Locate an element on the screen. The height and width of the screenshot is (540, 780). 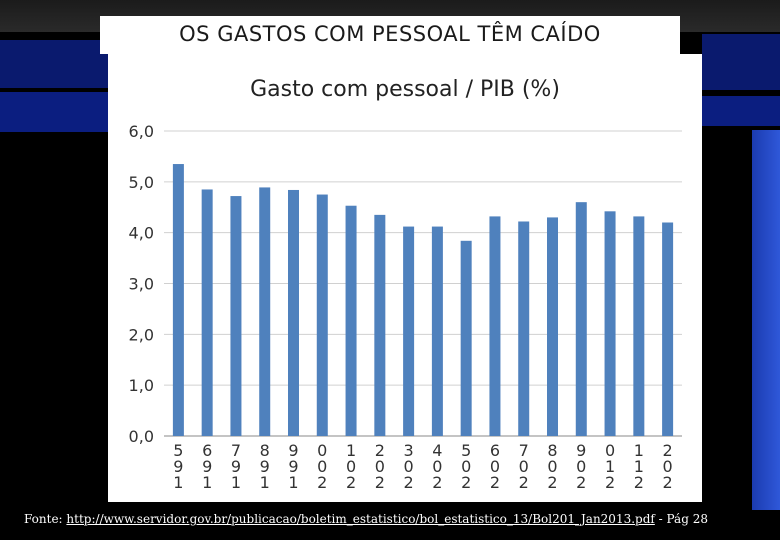
bar-2011 is located at coordinates (639, 326).